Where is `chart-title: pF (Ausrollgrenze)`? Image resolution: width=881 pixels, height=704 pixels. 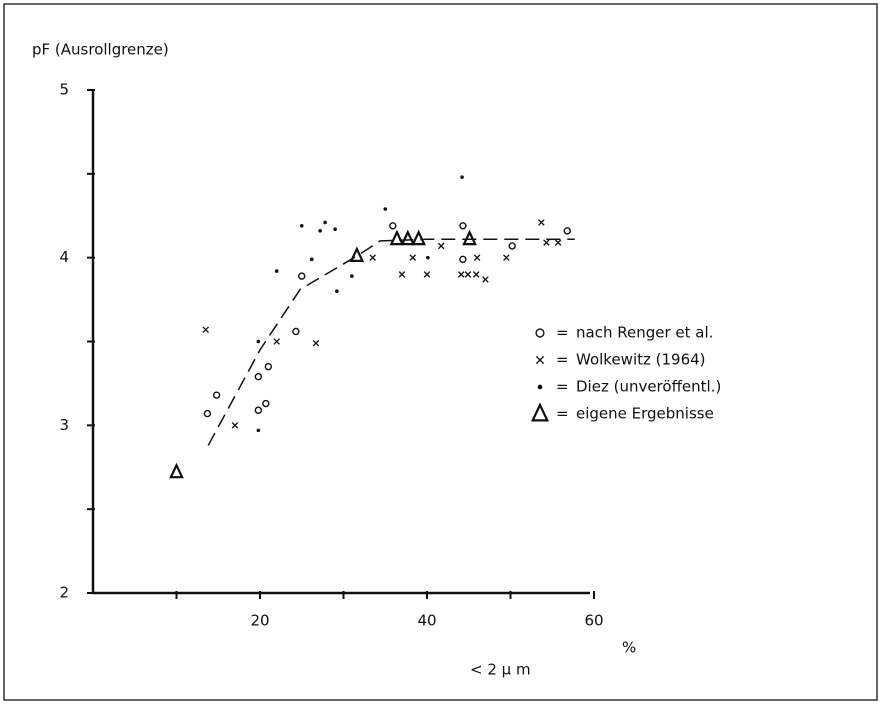
chart-title: pF (Ausrollgrenze) is located at coordinates (100, 50).